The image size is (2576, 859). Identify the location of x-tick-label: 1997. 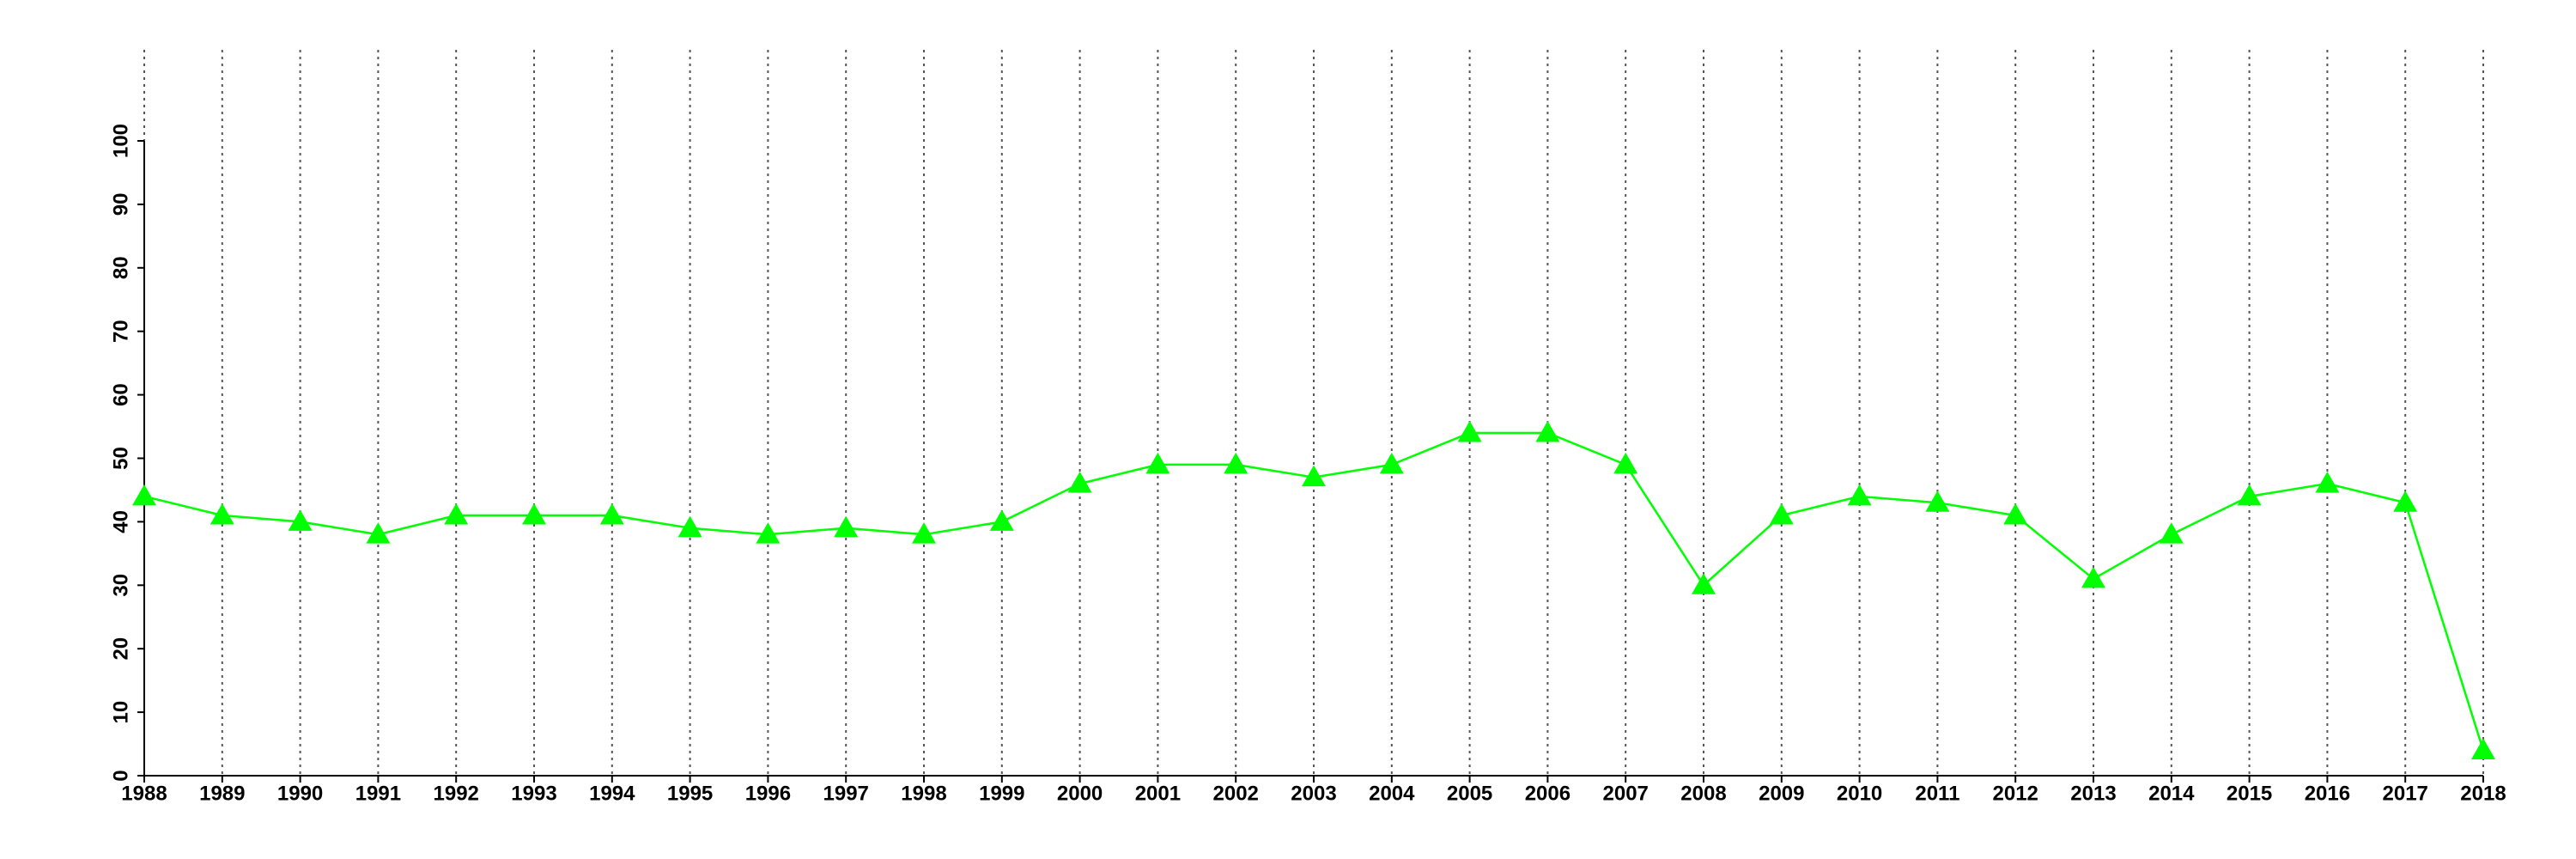
(846, 793).